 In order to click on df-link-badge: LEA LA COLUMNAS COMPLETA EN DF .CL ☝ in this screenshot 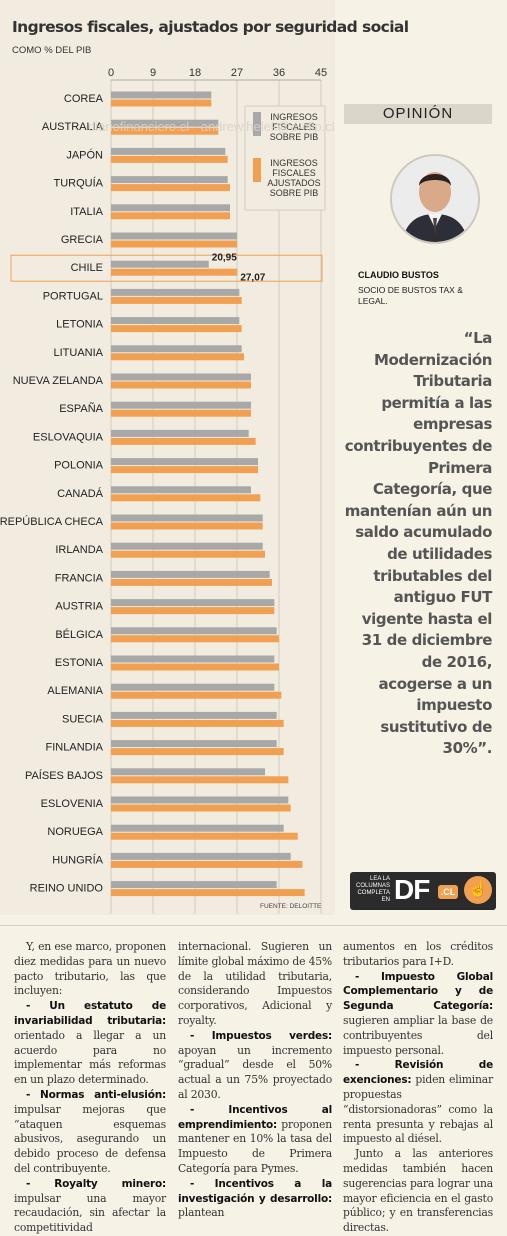, I will do `click(423, 891)`.